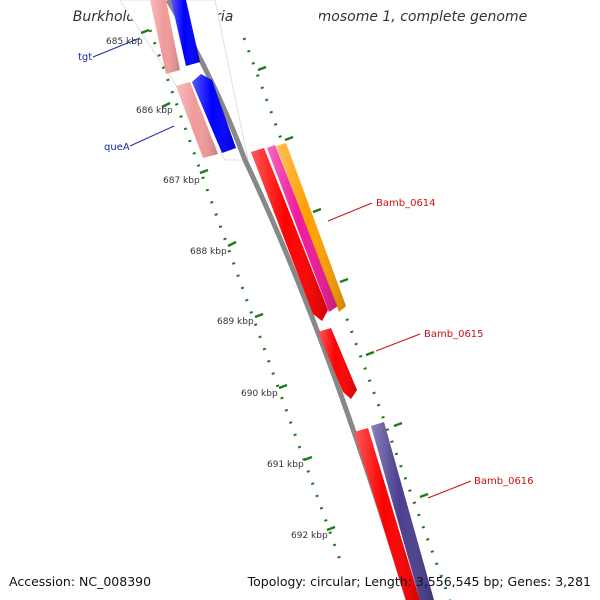 Image resolution: width=600 pixels, height=600 pixels. I want to click on gene-label-queA: queA, so click(117, 147).